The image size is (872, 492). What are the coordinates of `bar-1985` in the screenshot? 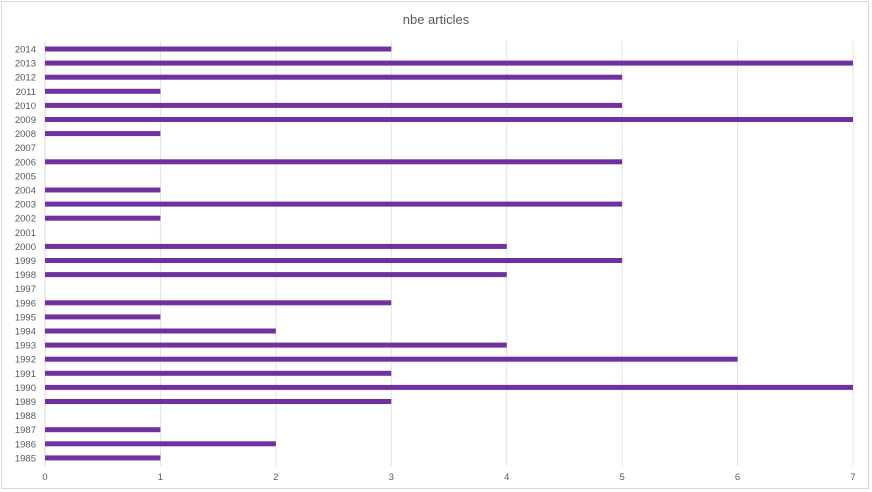 It's located at (103, 458).